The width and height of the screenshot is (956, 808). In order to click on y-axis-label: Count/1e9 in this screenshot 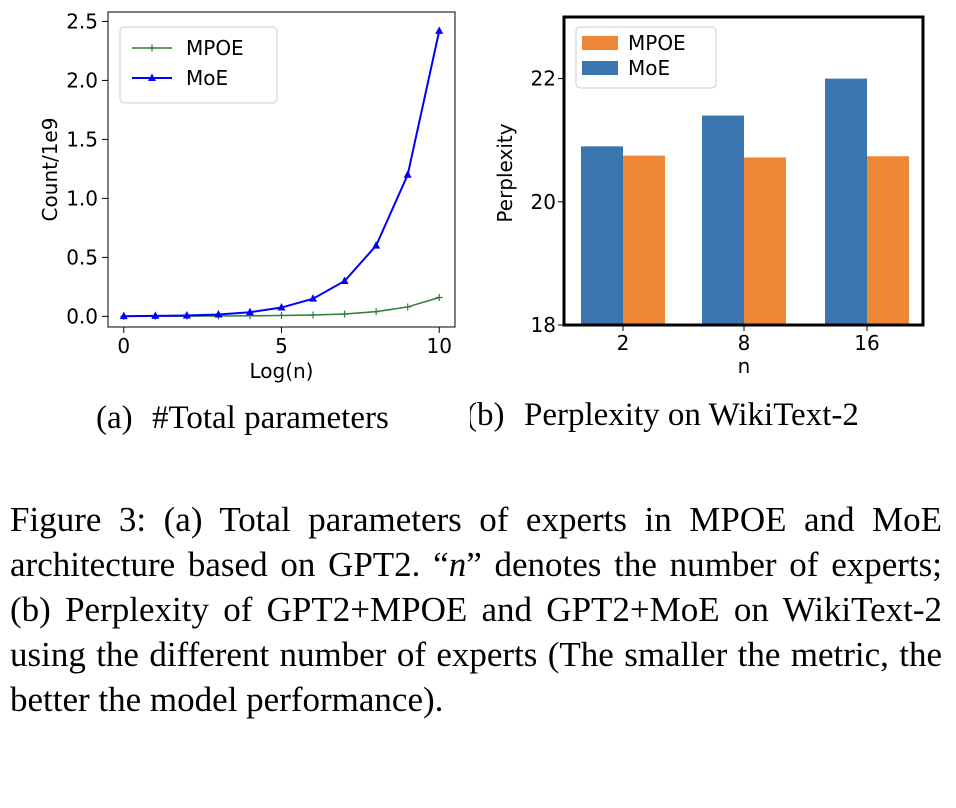, I will do `click(50, 170)`.